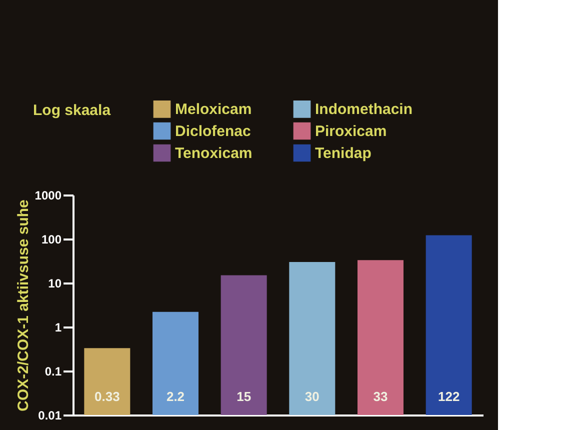  I want to click on y-tick-label: 0.1, so click(53, 371).